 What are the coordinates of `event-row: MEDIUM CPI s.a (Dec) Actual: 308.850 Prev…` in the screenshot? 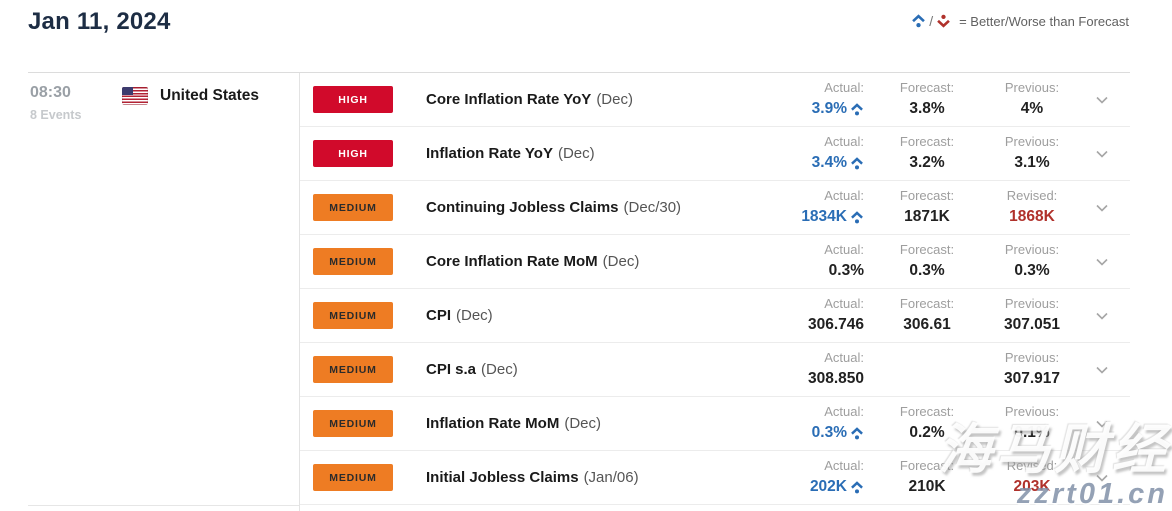 It's located at (715, 370).